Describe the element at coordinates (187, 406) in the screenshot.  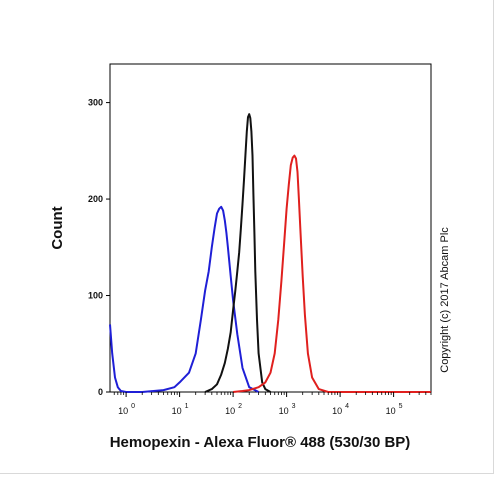
I see `x-tick-exponent: 1` at that location.